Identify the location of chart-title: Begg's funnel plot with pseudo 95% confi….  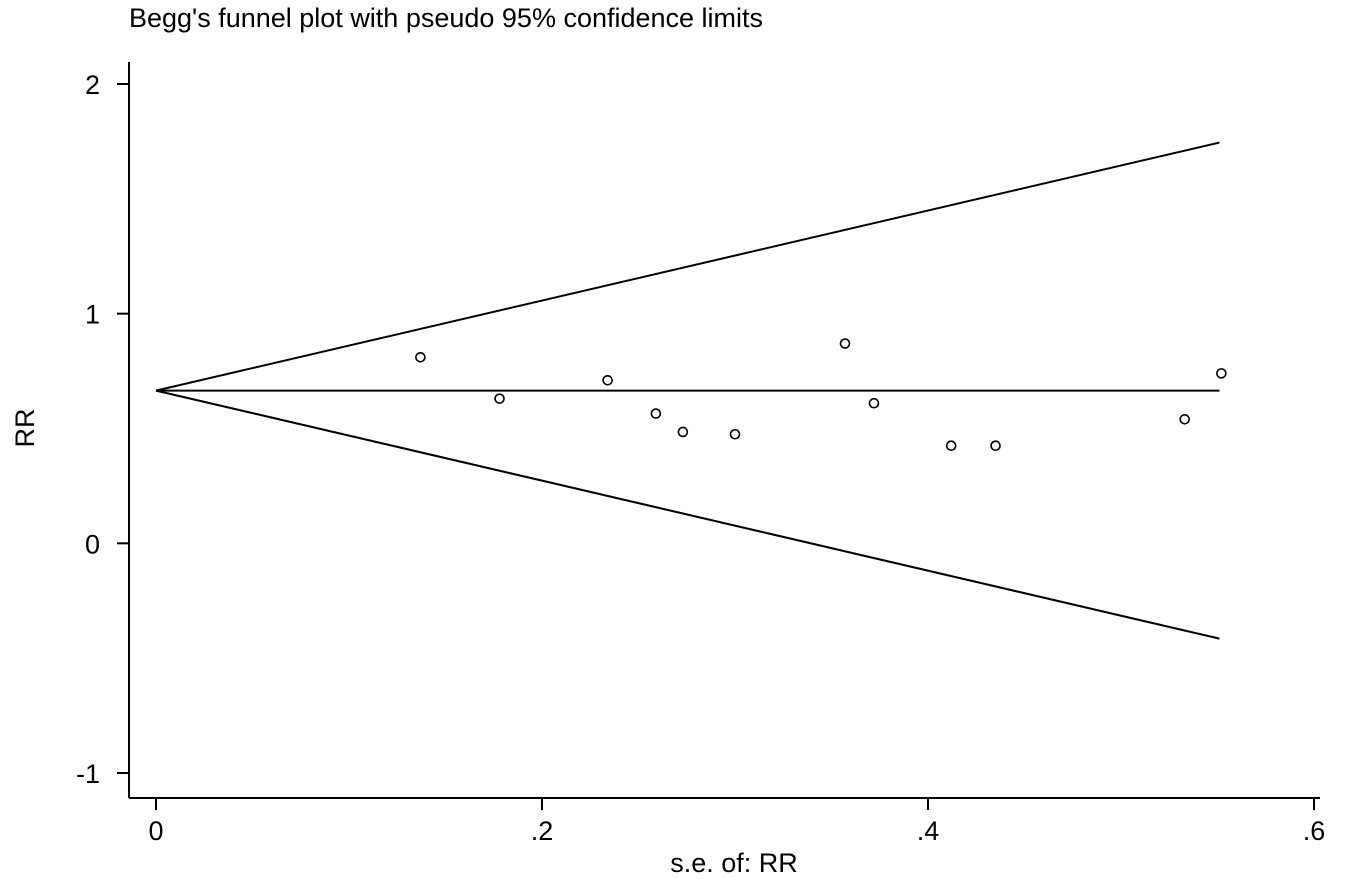
(446, 18).